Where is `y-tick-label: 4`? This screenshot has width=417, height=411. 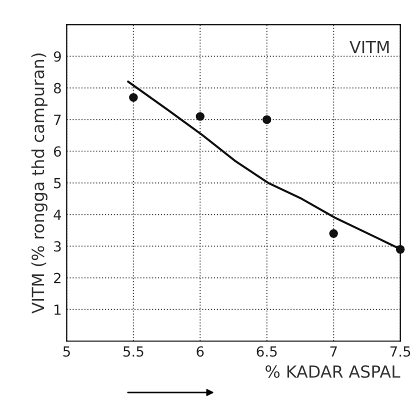 y-tick-label: 4 is located at coordinates (58, 215).